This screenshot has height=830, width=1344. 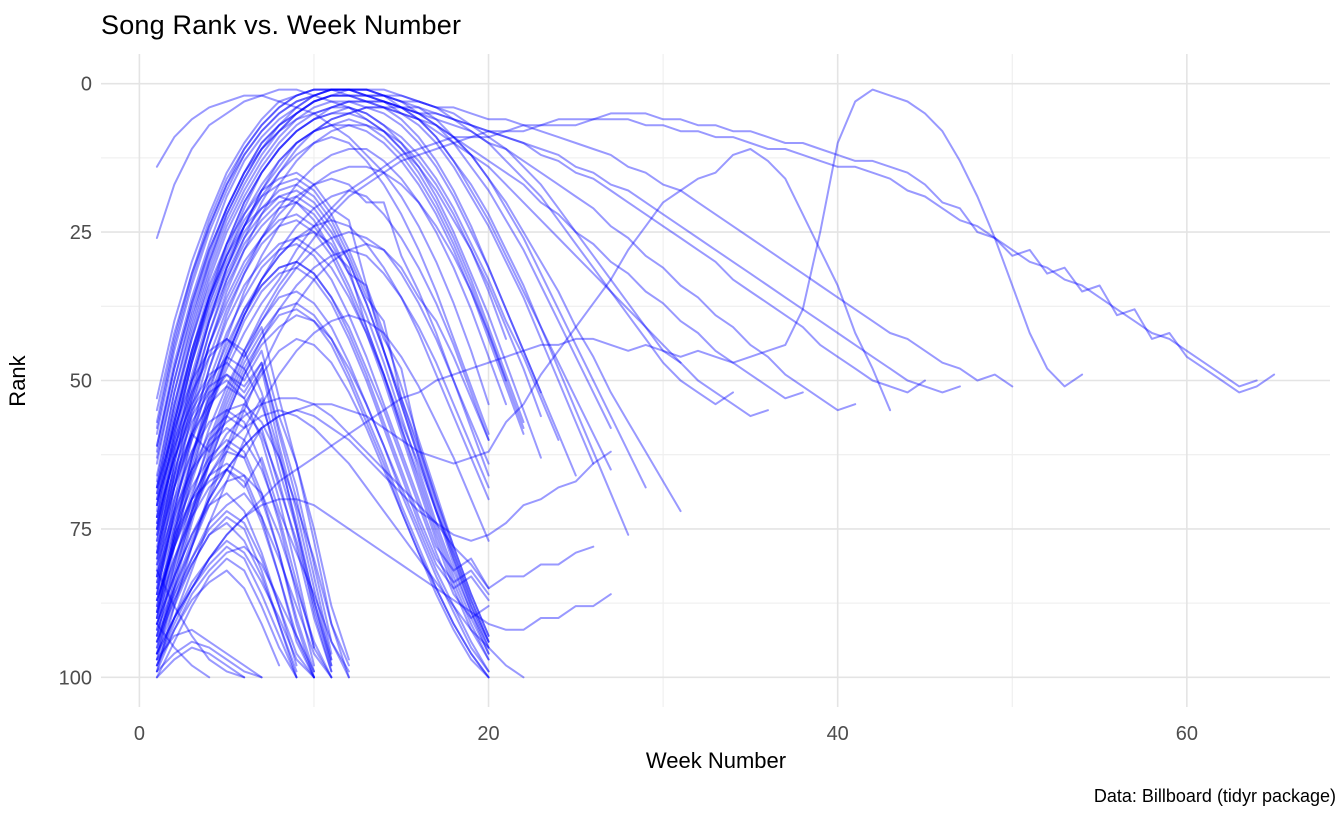 I want to click on x-tick-label: 60, so click(x=1187, y=734).